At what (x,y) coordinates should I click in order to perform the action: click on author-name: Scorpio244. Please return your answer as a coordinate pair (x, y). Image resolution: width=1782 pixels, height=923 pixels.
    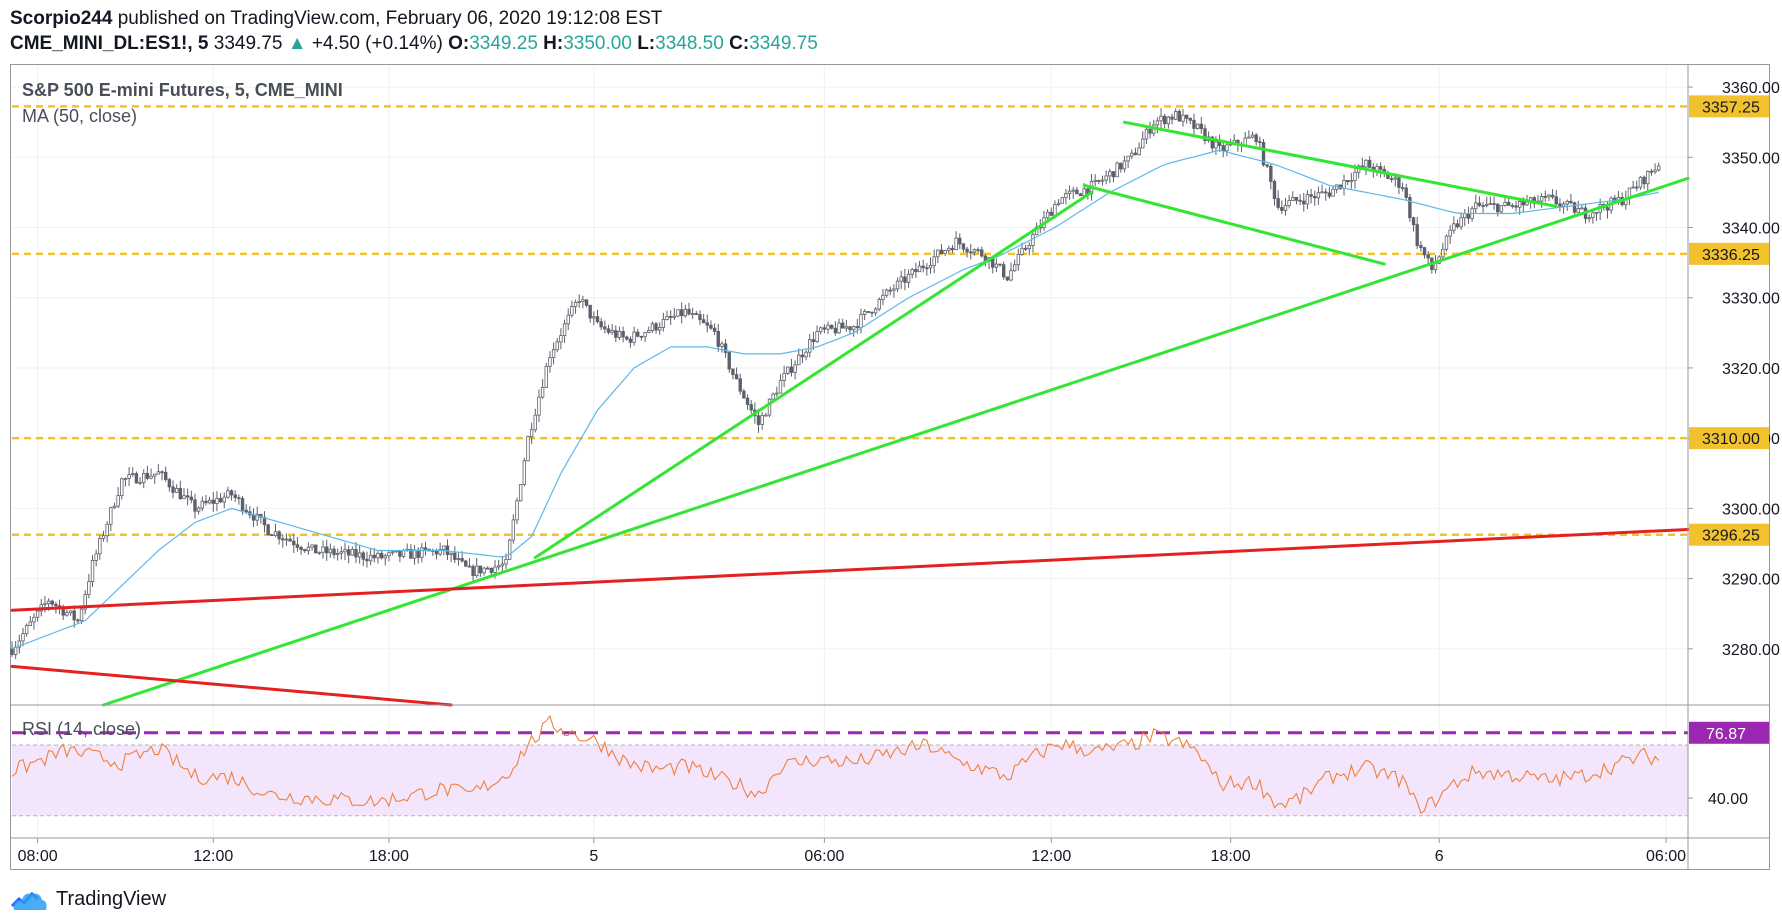
    Looking at the image, I should click on (61, 18).